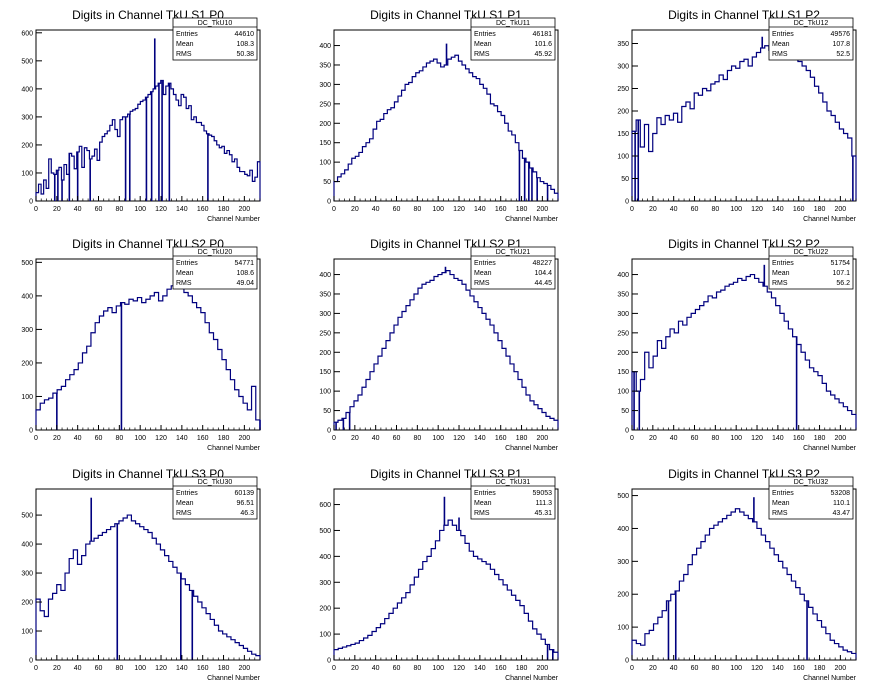  I want to click on stats-value: 107.1, so click(841, 273).